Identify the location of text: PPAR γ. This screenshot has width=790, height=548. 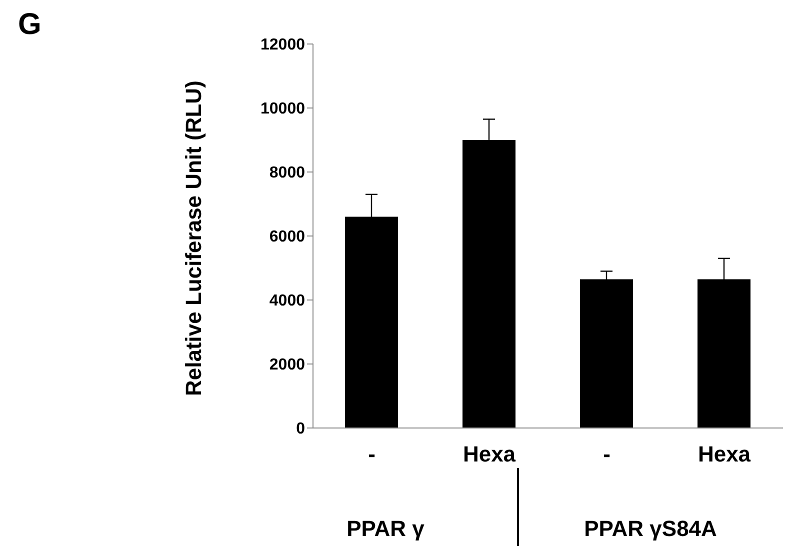
(386, 529).